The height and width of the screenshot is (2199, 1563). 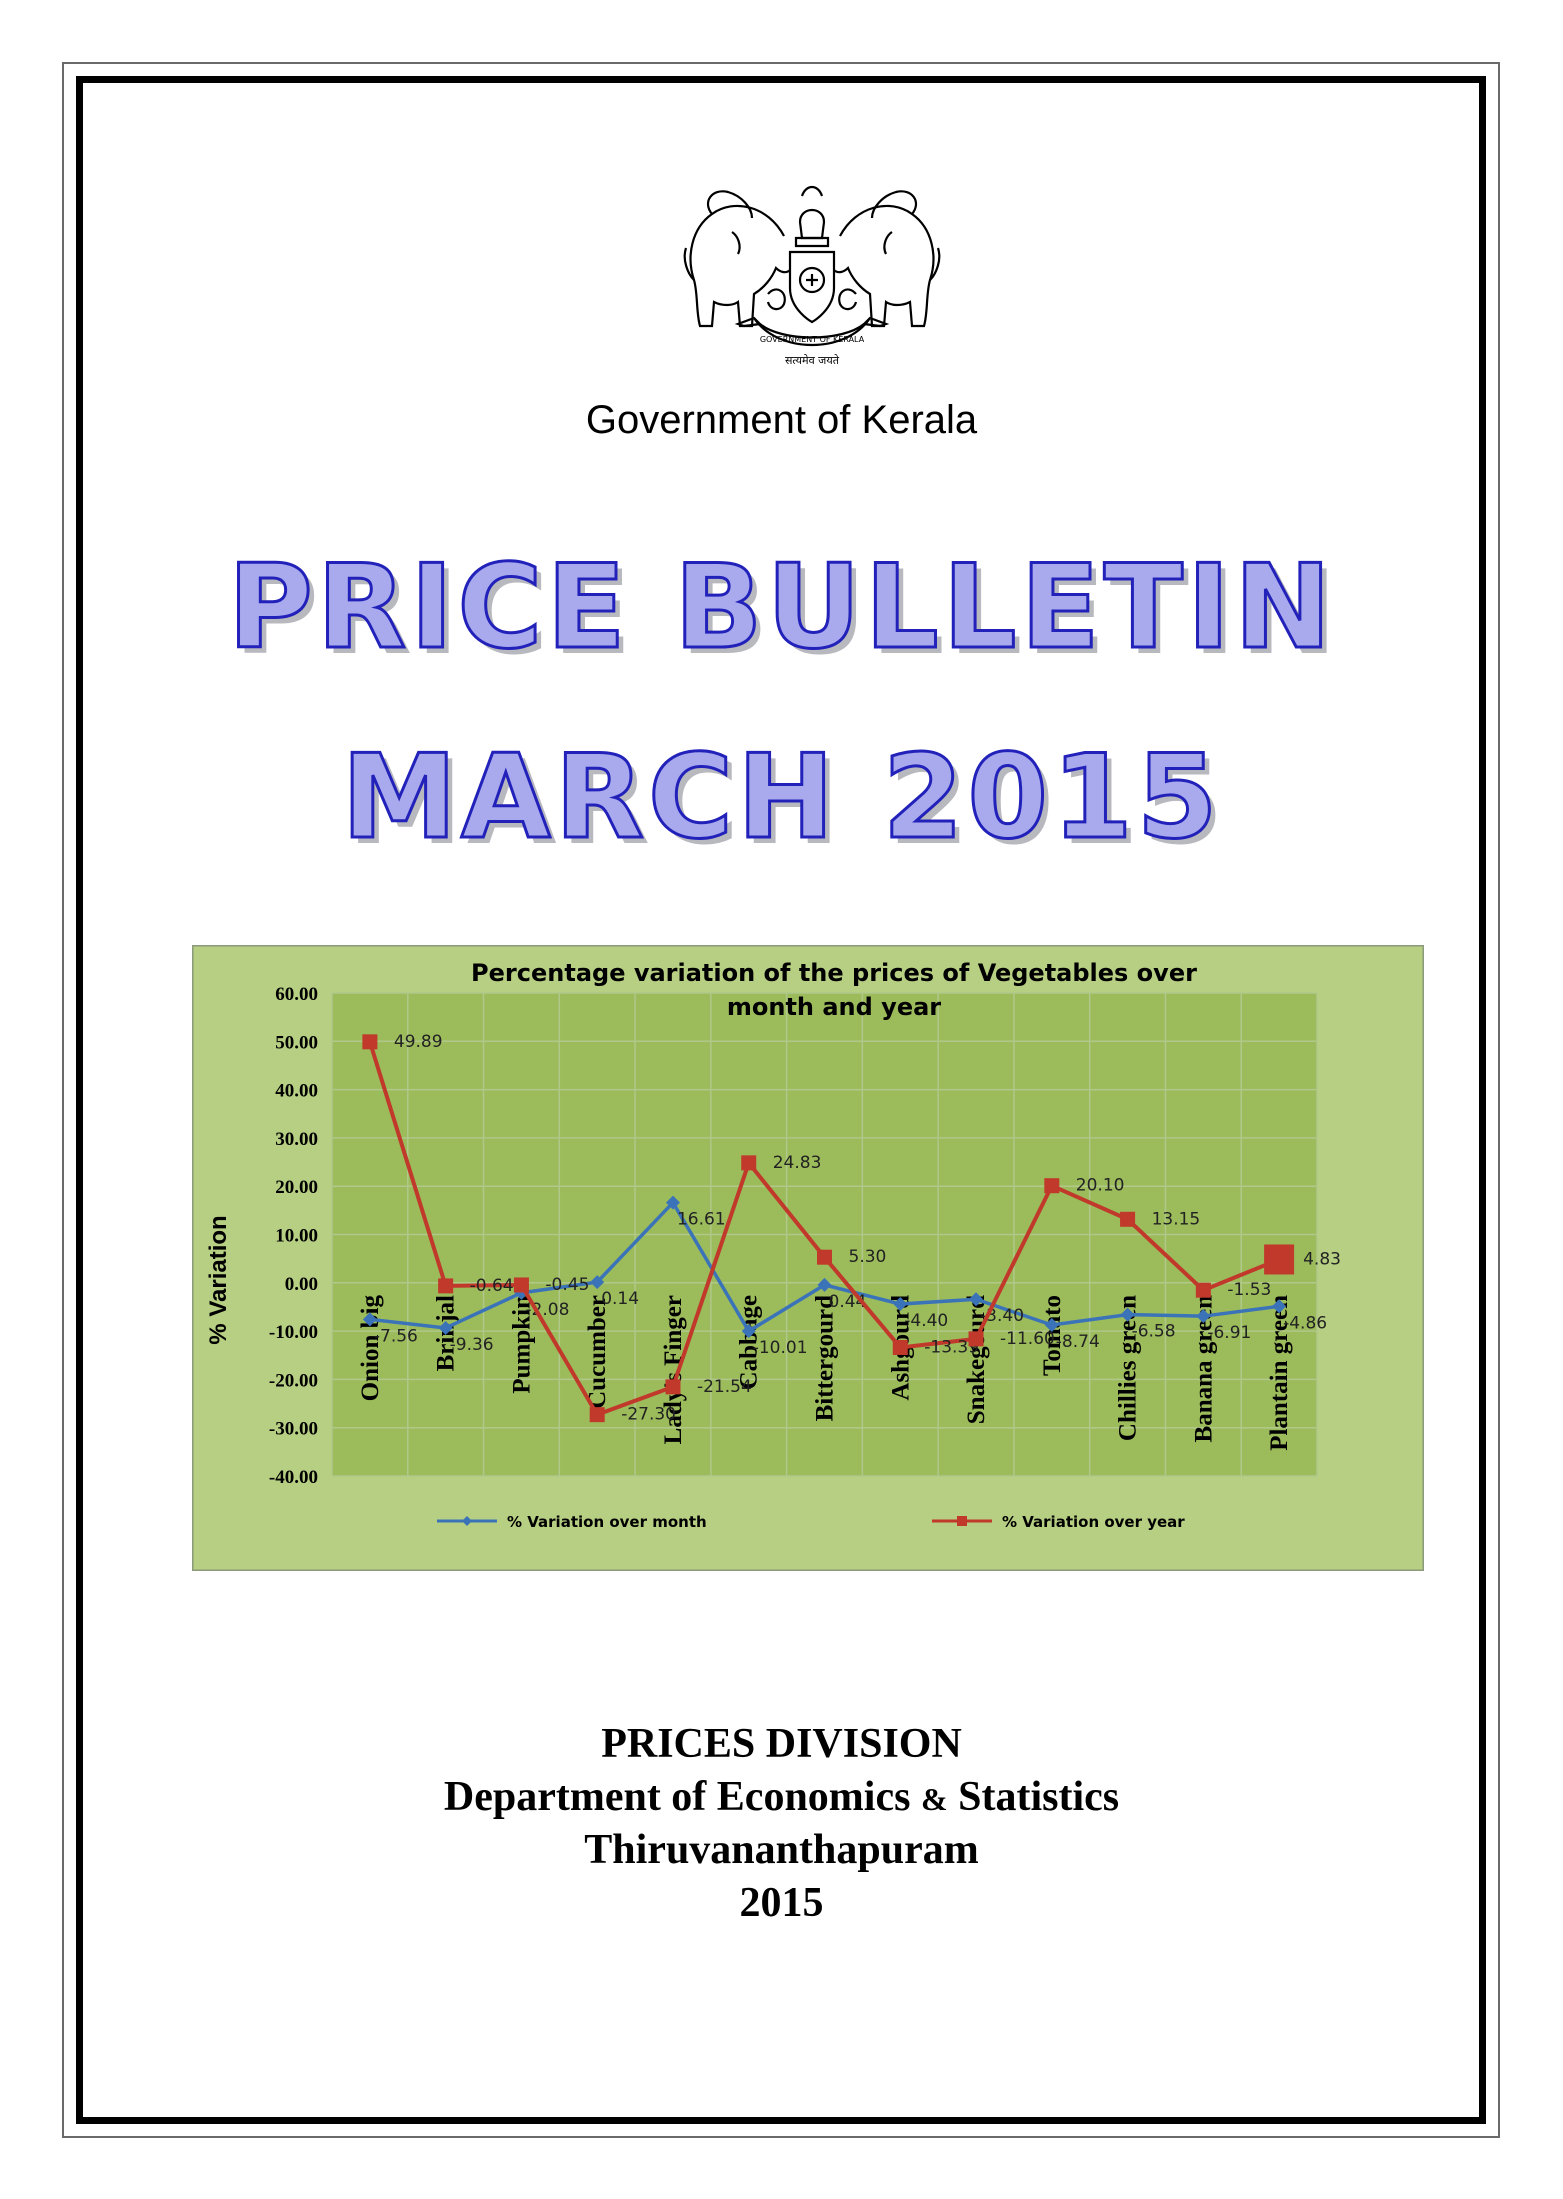 What do you see at coordinates (781, 1850) in the screenshot?
I see `city-label: Thiruvananthapuram` at bounding box center [781, 1850].